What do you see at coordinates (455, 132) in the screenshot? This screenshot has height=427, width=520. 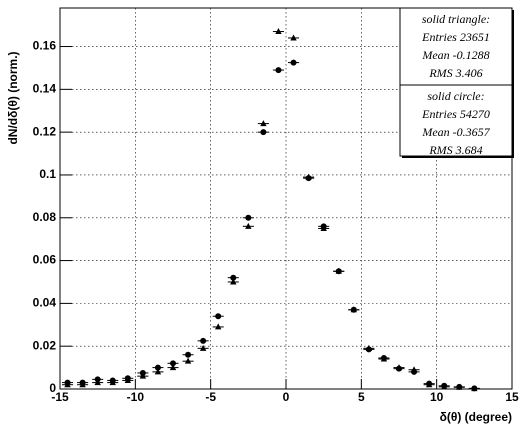 I see `stats-line: Mean -0.3657` at bounding box center [455, 132].